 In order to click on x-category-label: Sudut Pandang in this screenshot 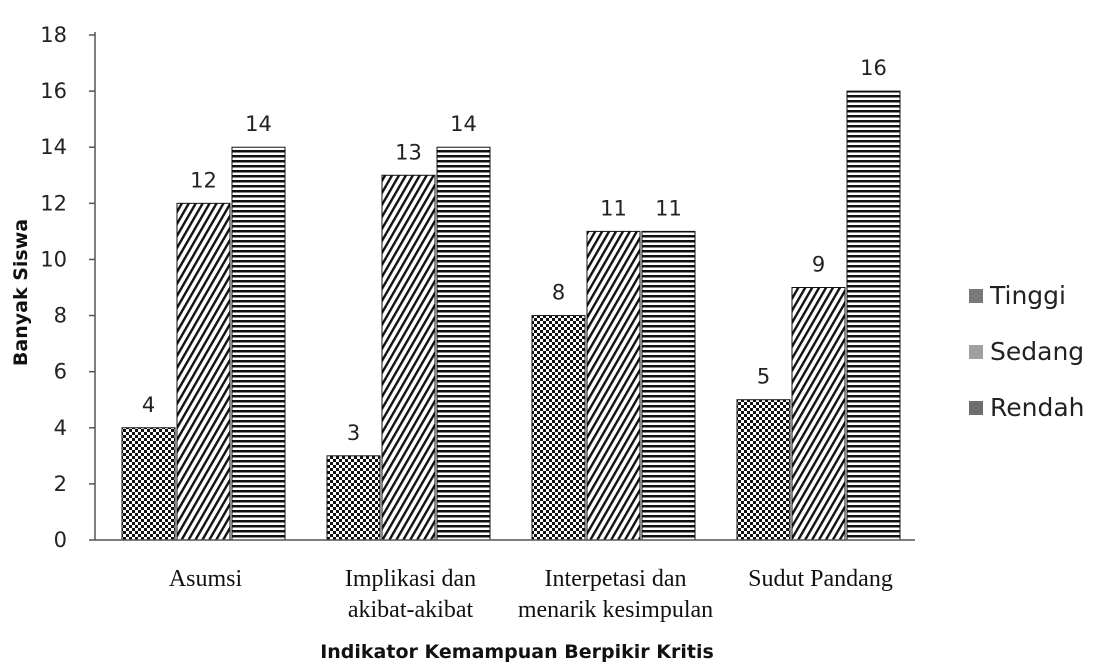, I will do `click(820, 579)`.